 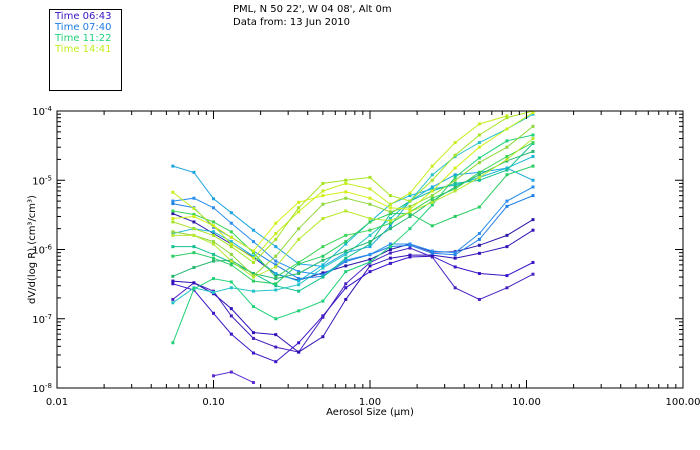 I want to click on legend-entry-0740: Time 07:40, so click(x=83, y=27).